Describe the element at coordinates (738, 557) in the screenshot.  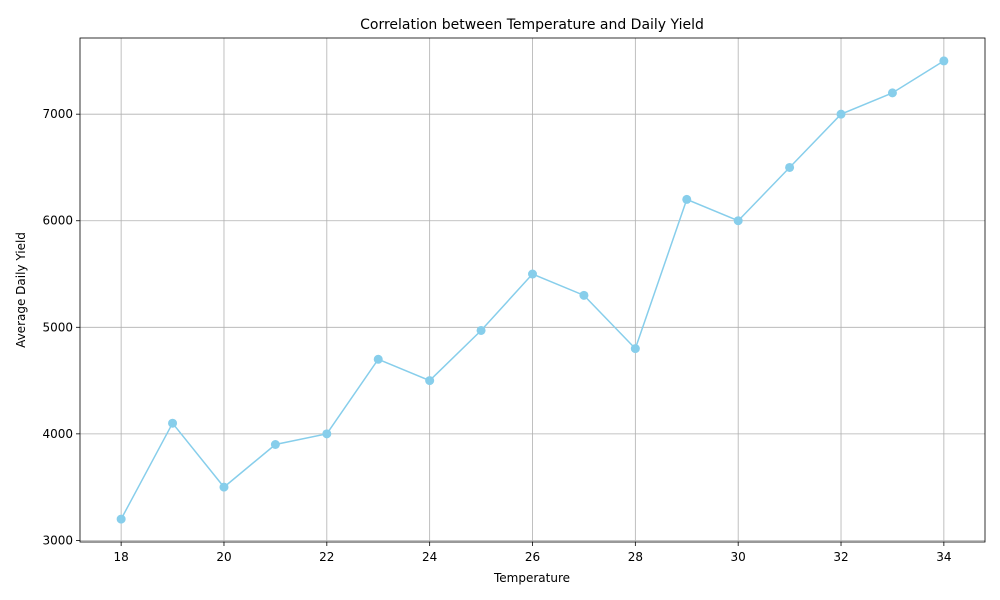
I see `x-tick-label: 30` at that location.